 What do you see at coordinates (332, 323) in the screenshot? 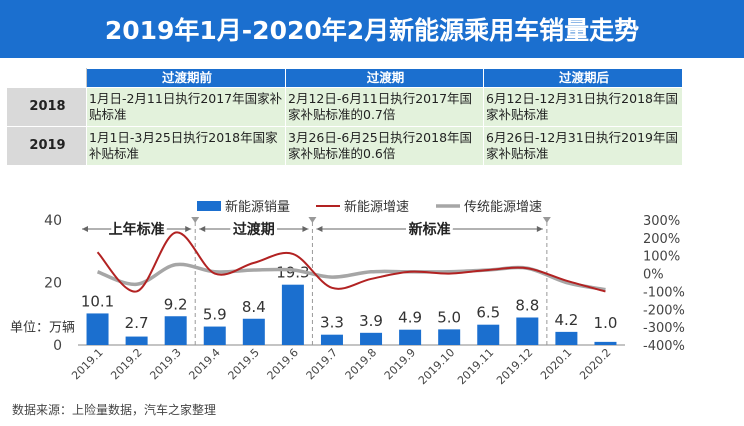
I see `bar-value-label: 3.3` at bounding box center [332, 323].